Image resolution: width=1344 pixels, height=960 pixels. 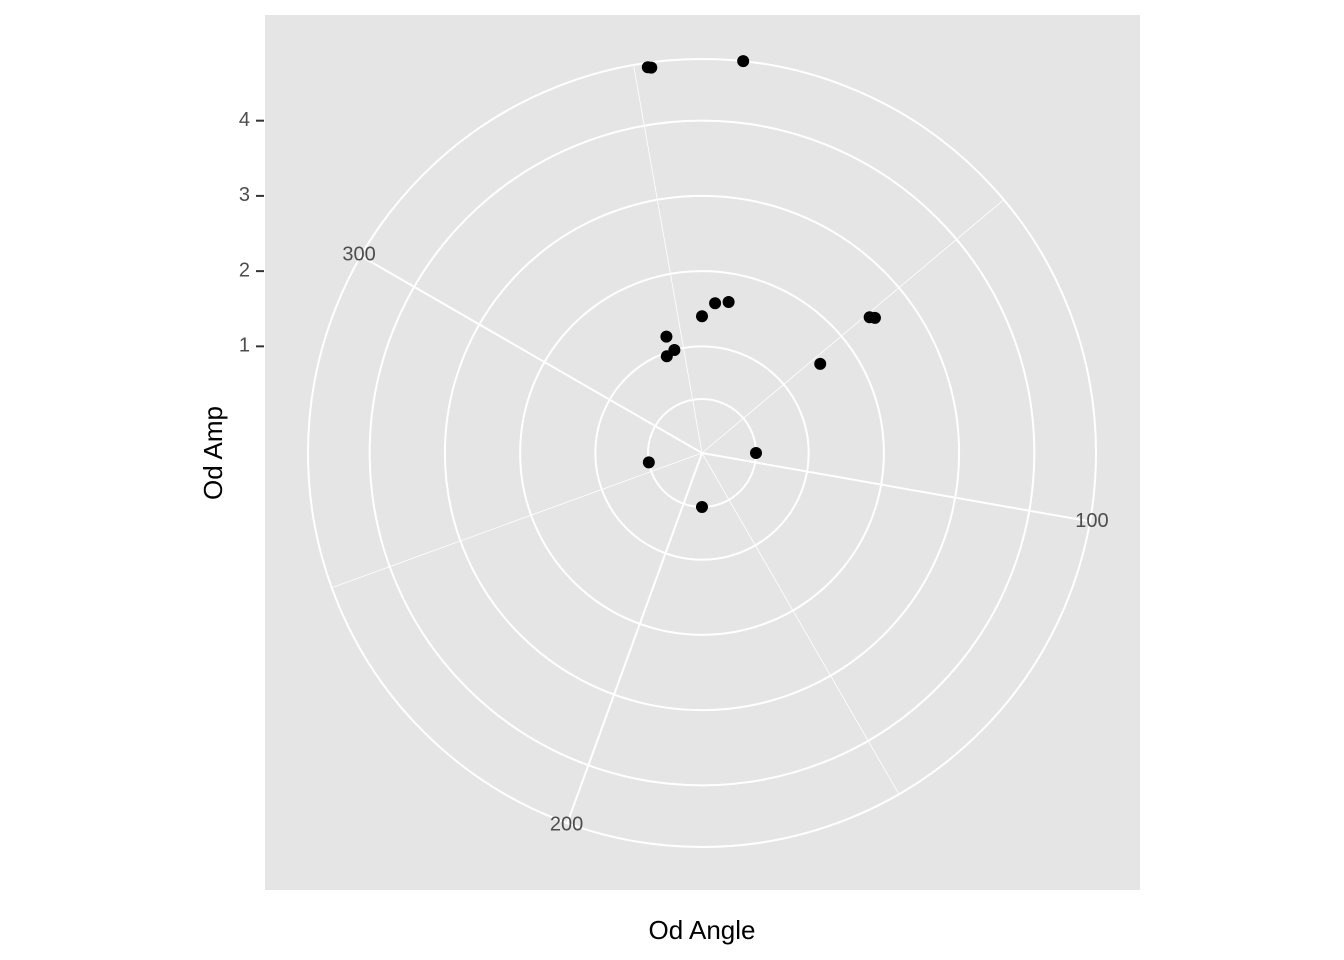 I want to click on amp-gridline, so click(x=702, y=453).